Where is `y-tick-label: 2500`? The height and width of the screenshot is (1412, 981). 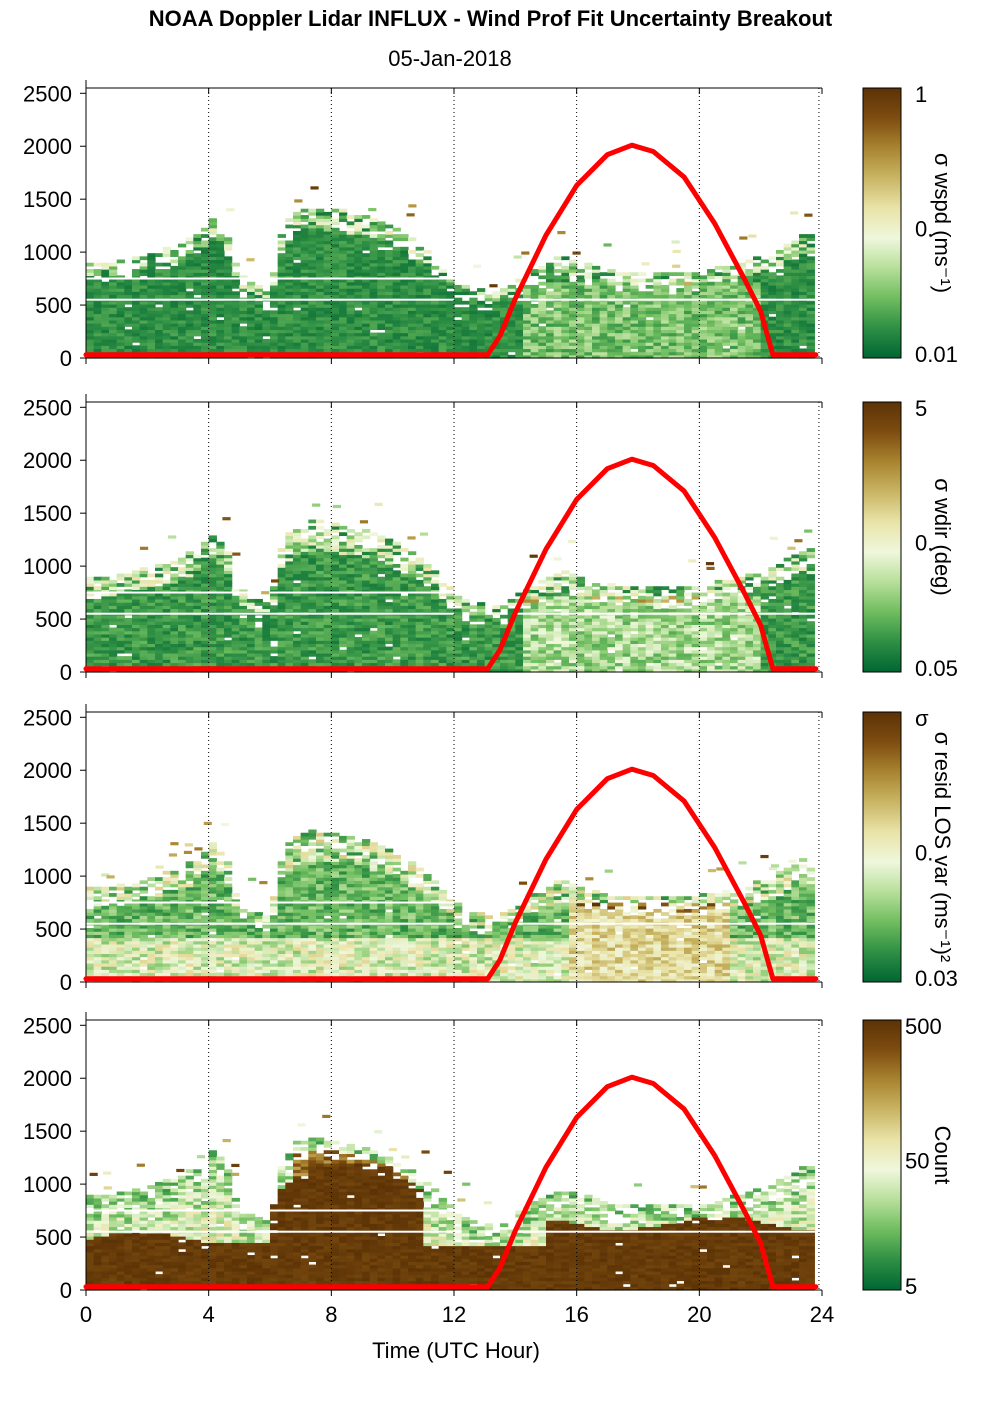
y-tick-label: 2500 is located at coordinates (47, 93).